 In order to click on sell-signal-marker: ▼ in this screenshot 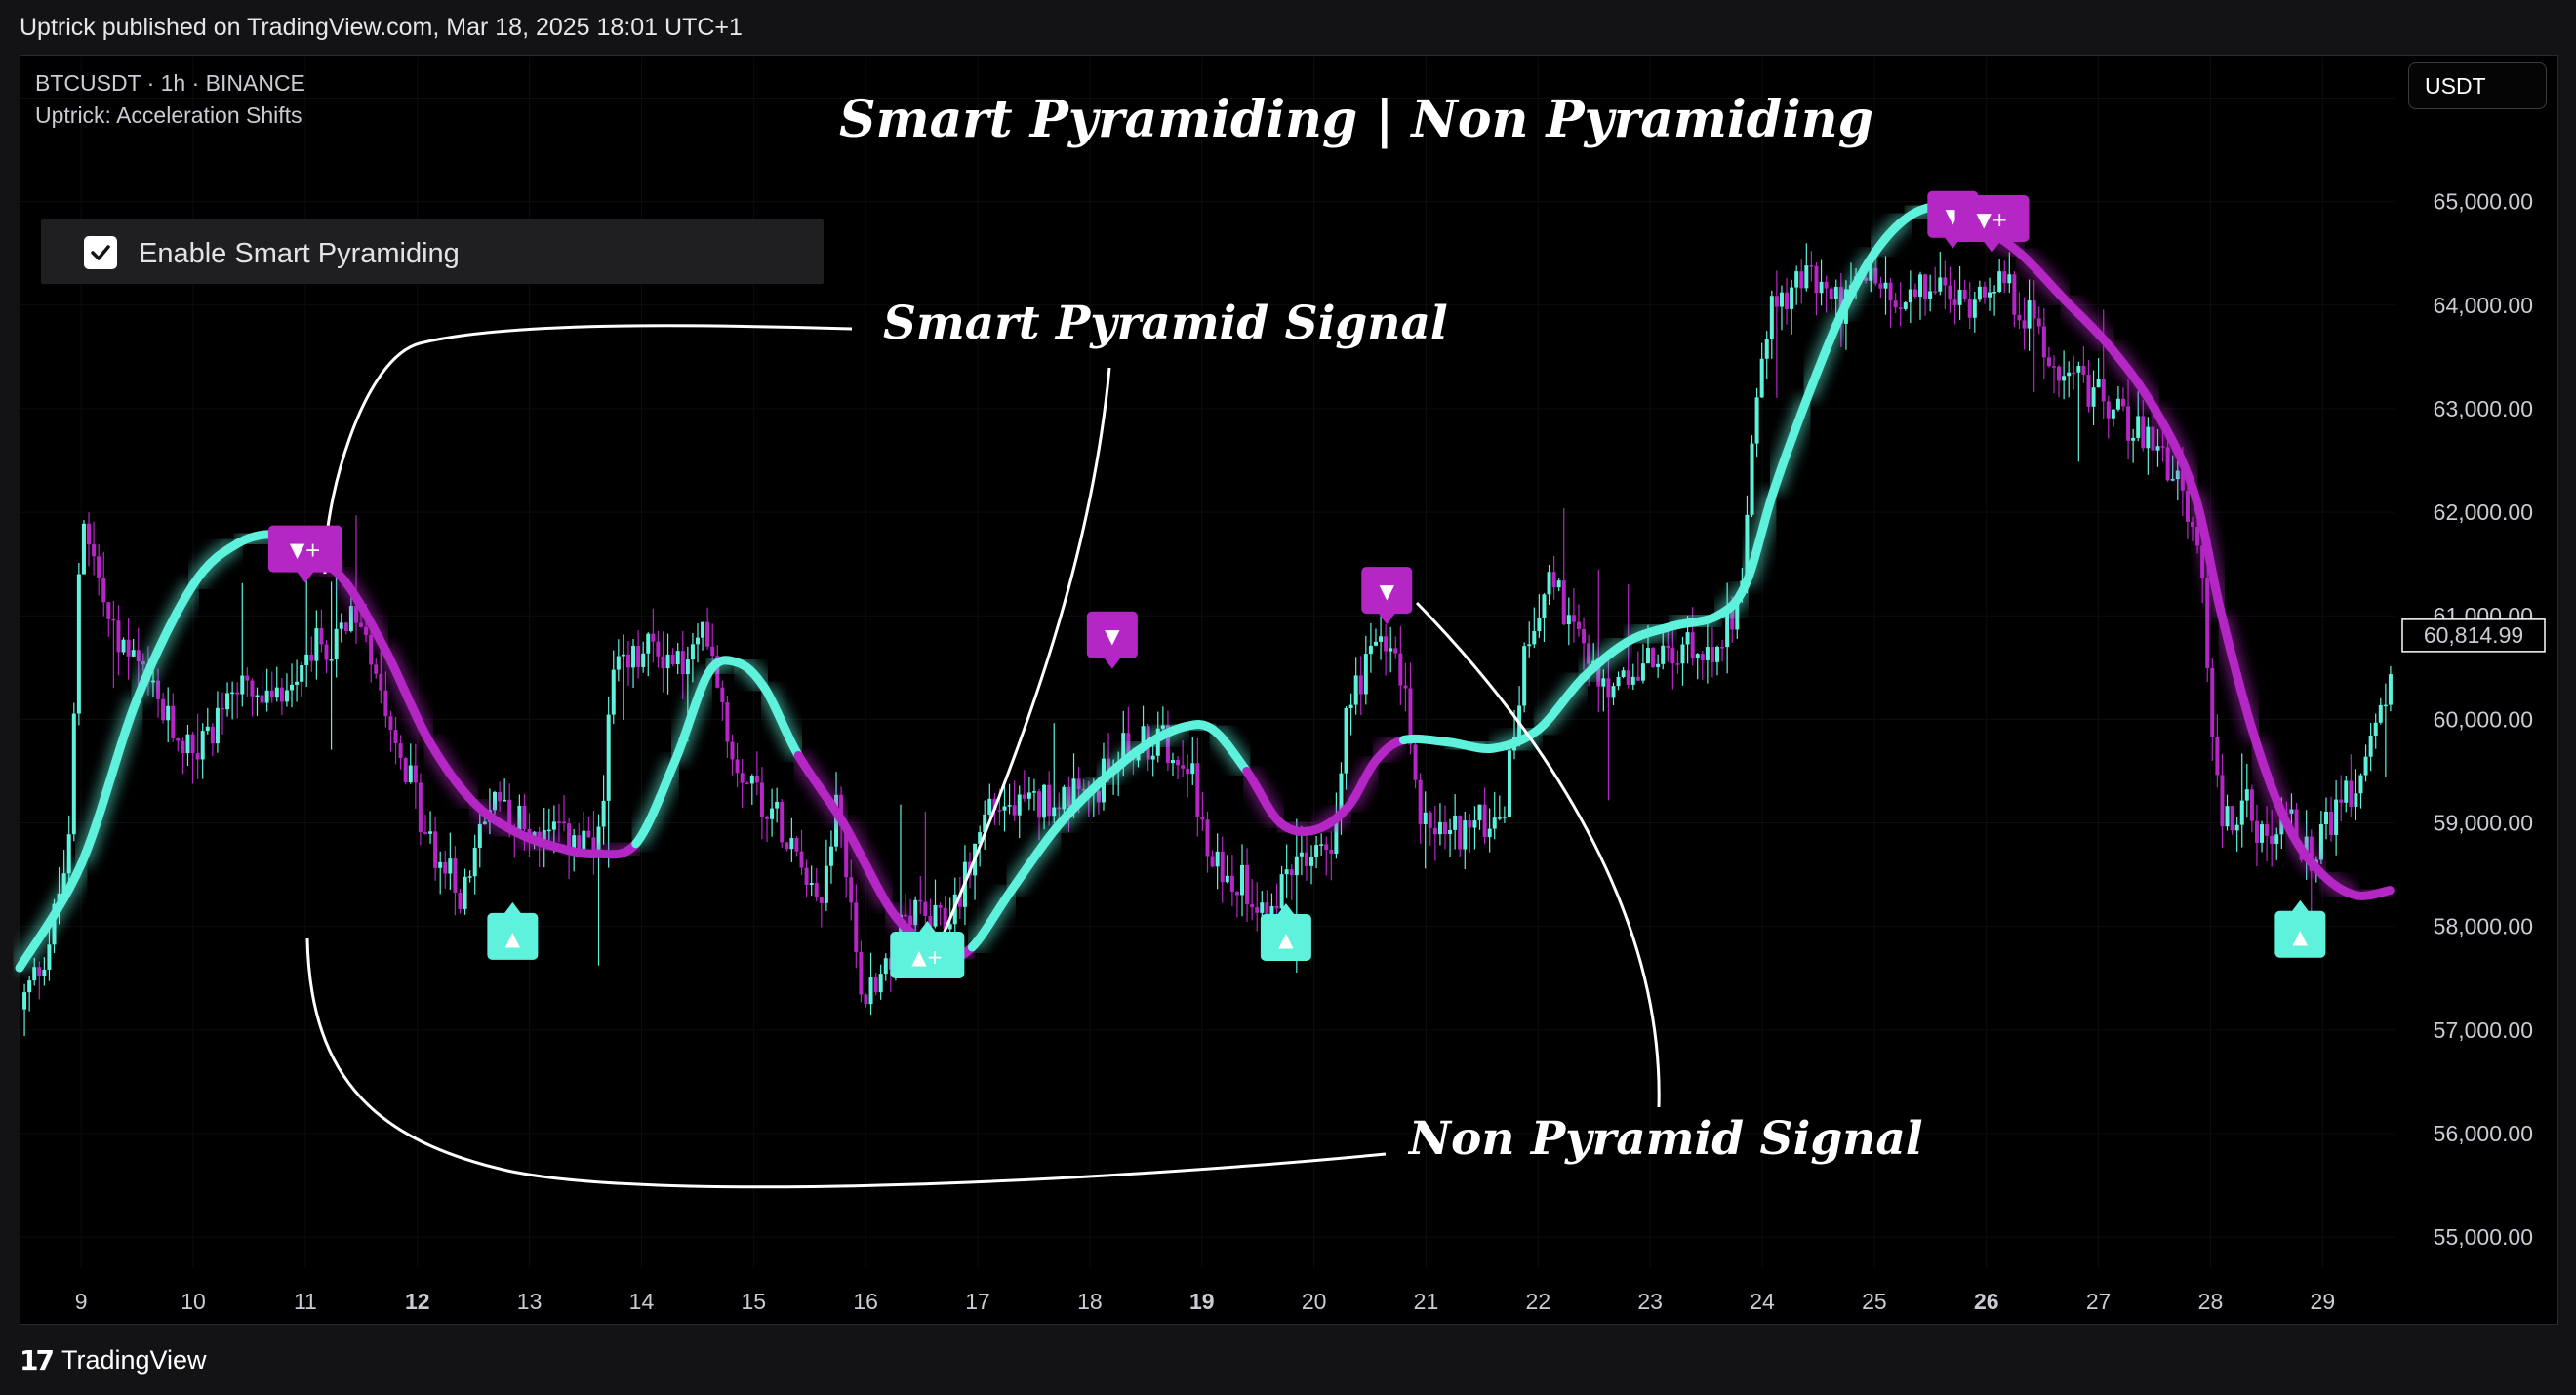, I will do `click(1387, 596)`.